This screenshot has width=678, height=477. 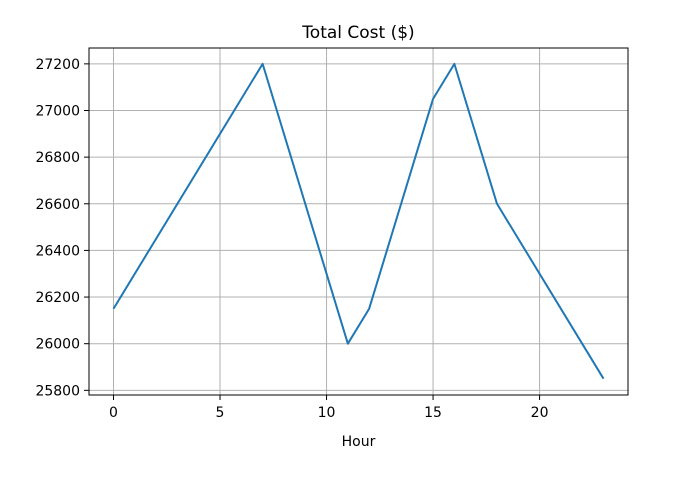 I want to click on x-tick-label: 5, so click(x=220, y=413).